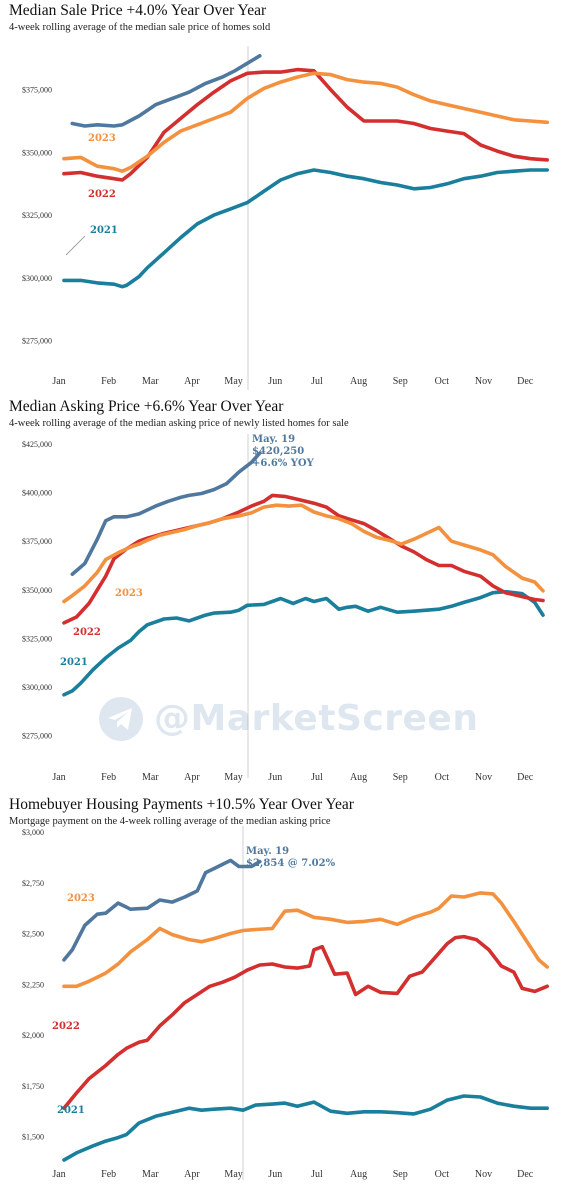 The width and height of the screenshot is (565, 1200). I want to click on label-leader-line, so click(75, 245).